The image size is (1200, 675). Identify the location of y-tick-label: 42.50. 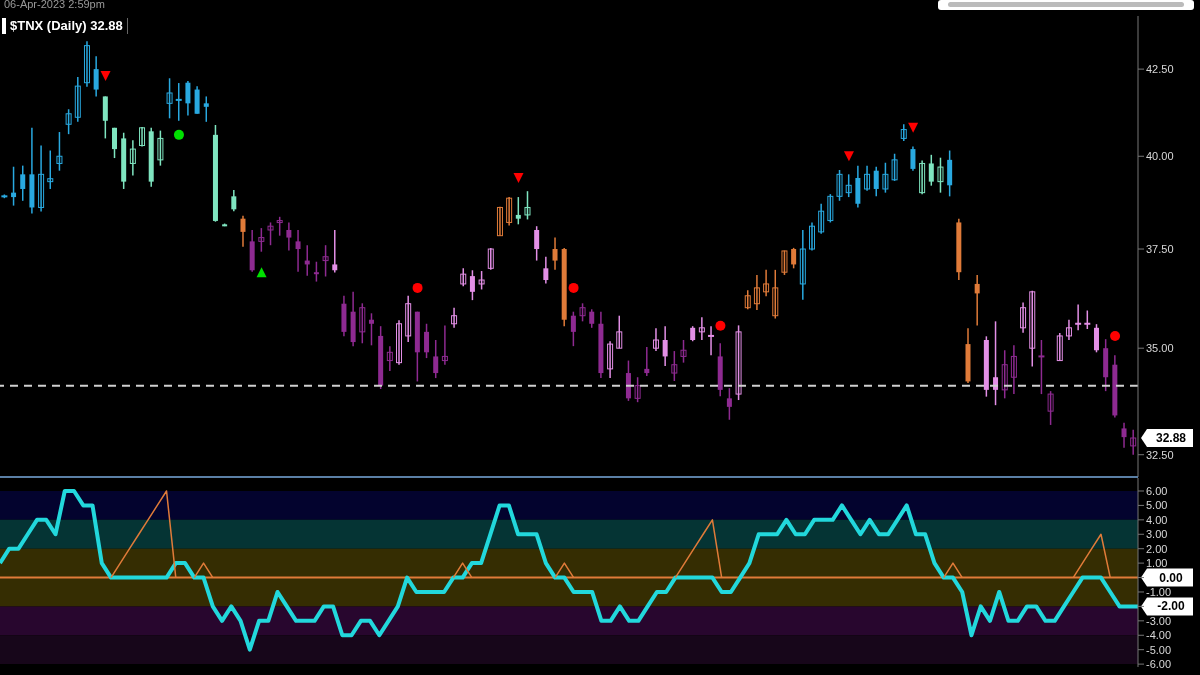
(1160, 69).